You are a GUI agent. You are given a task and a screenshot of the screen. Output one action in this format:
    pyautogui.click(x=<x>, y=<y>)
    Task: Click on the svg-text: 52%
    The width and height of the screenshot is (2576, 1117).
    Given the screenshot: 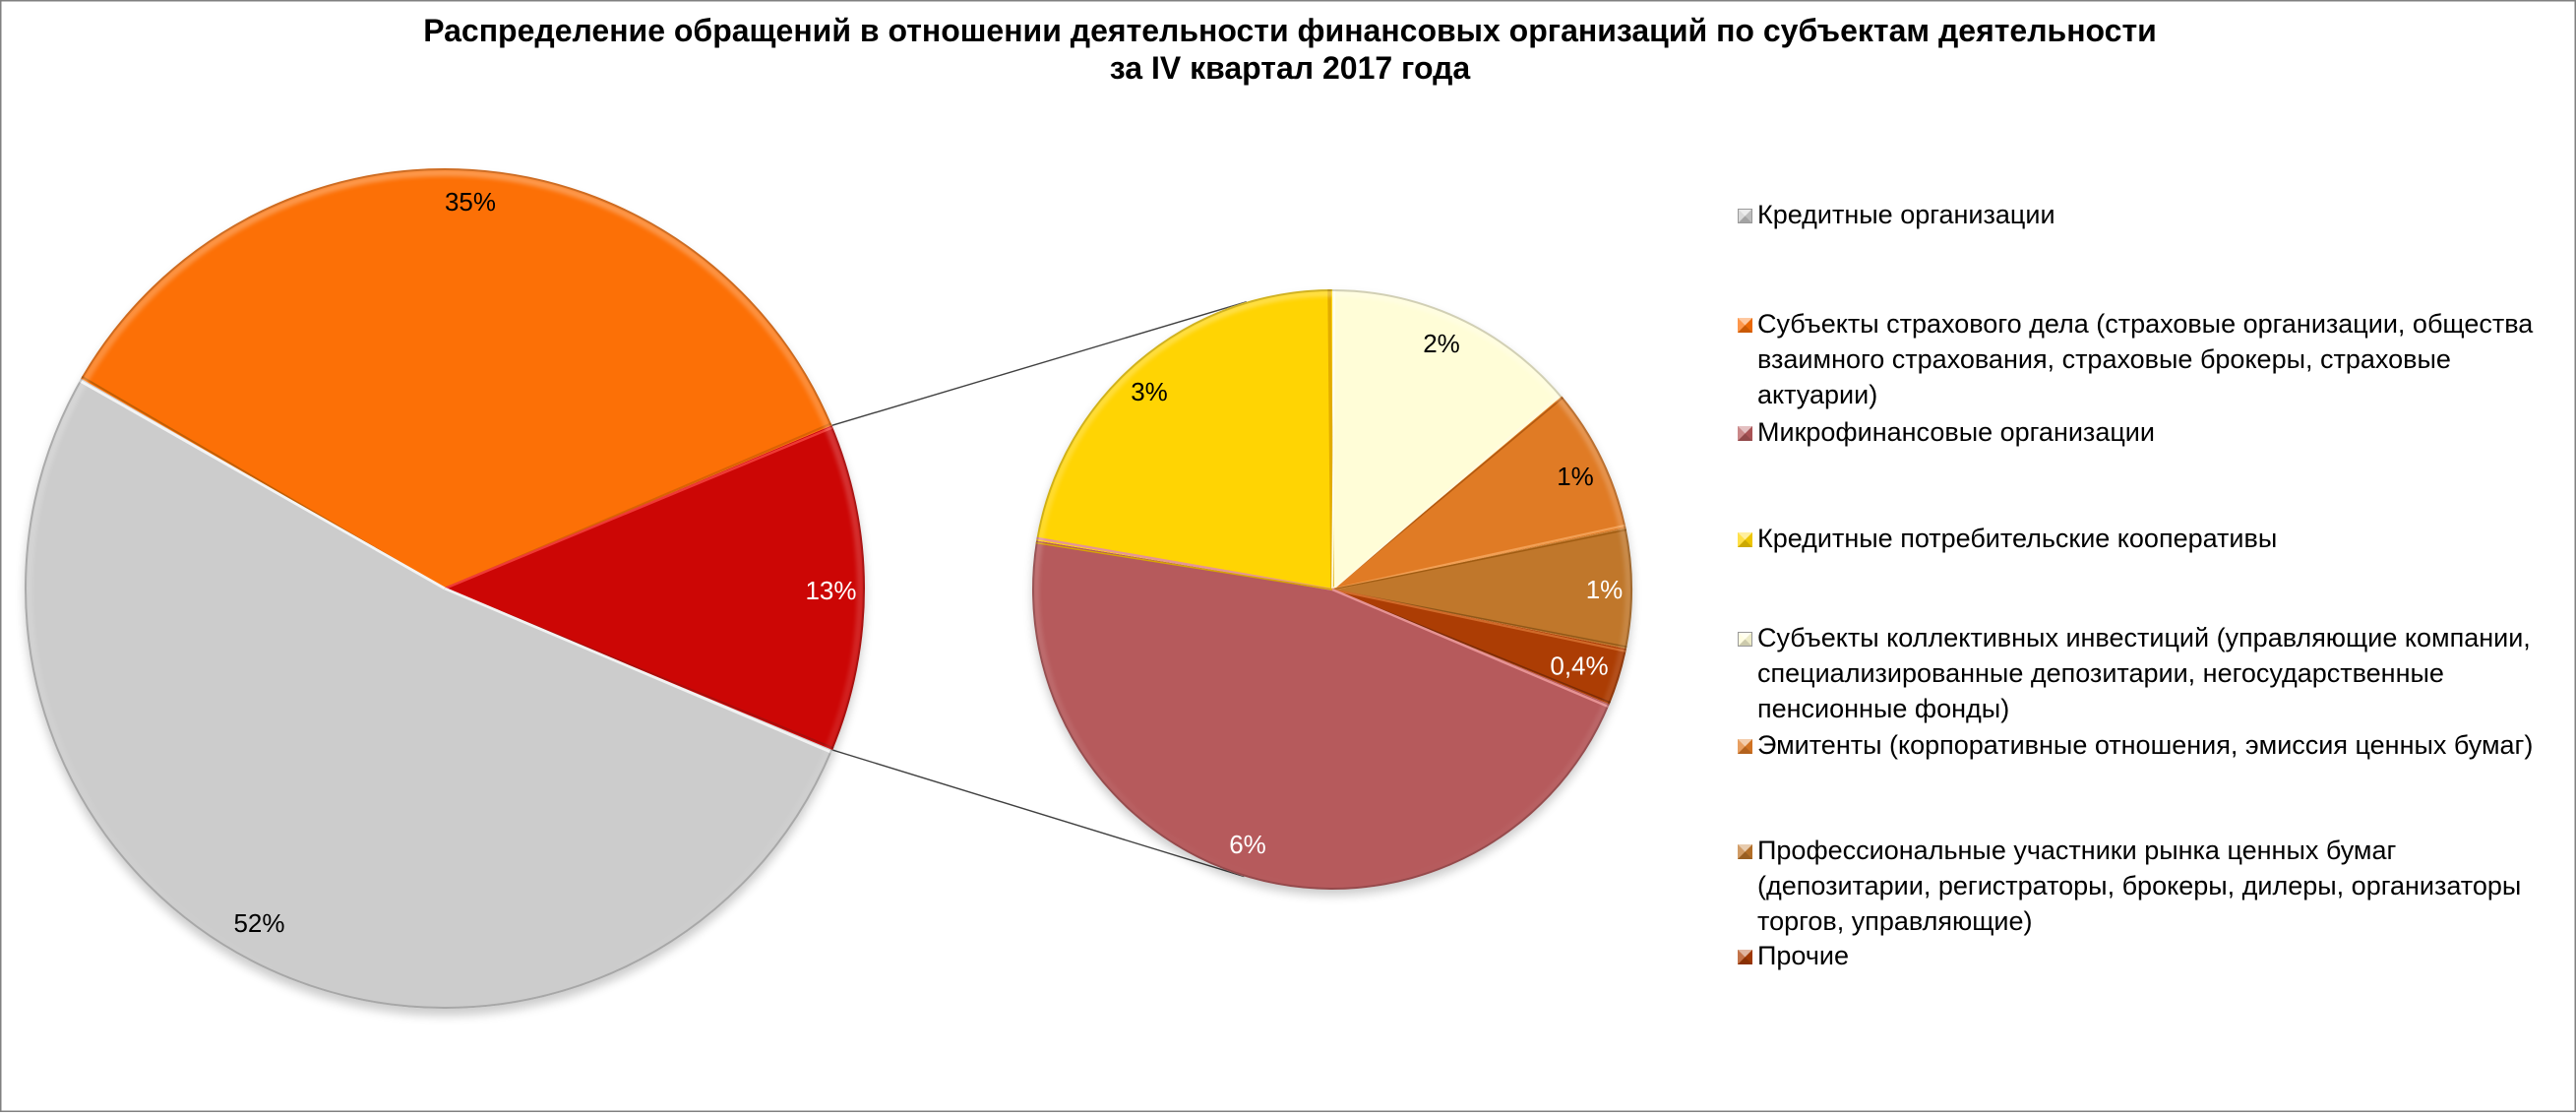 What is the action you would take?
    pyautogui.click(x=258, y=923)
    